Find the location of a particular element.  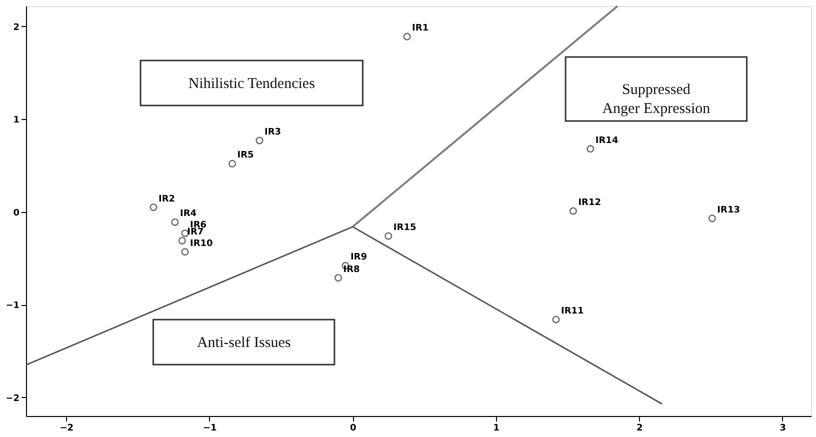

x-tick-label: 3 is located at coordinates (783, 429).